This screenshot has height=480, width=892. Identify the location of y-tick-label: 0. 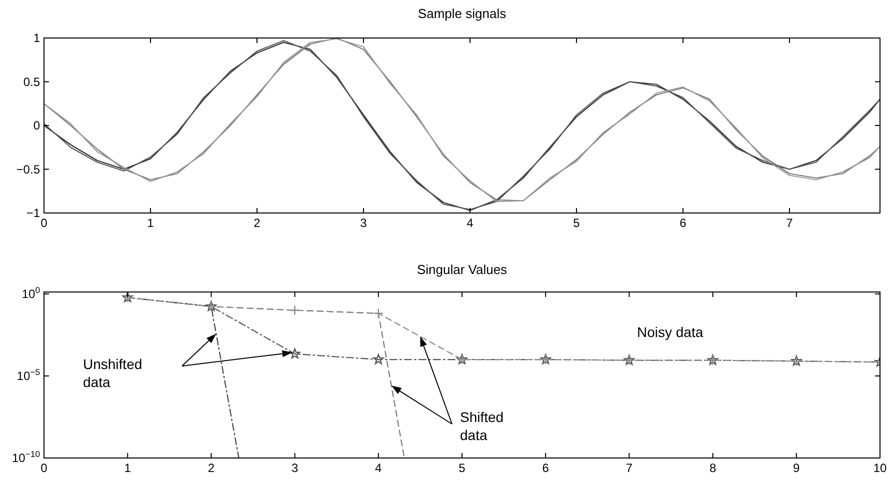
(36, 125).